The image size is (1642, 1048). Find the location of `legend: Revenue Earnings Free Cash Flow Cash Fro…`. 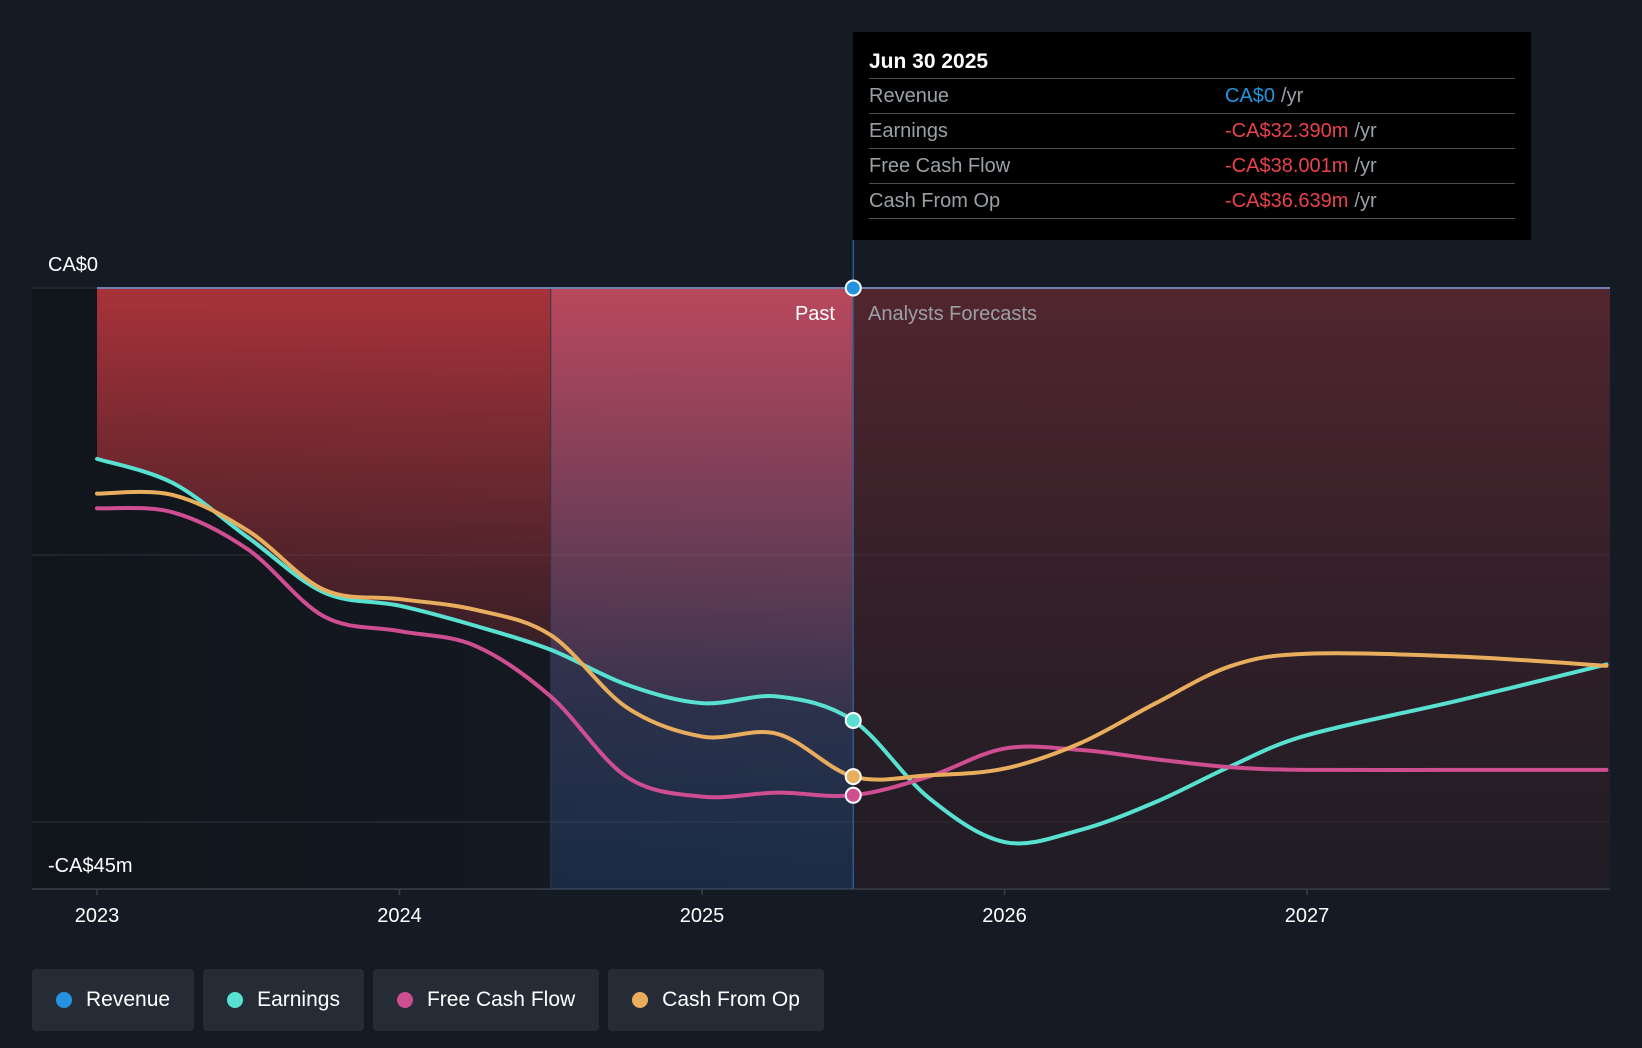

legend: Revenue Earnings Free Cash Flow Cash Fro… is located at coordinates (428, 1000).